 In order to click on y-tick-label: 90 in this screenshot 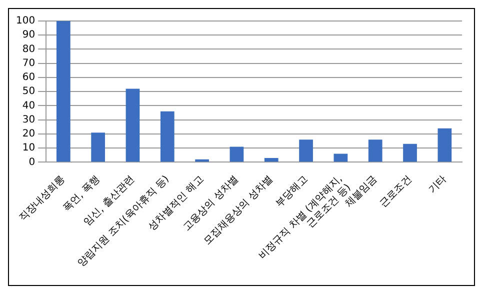, I will do `click(29, 35)`.